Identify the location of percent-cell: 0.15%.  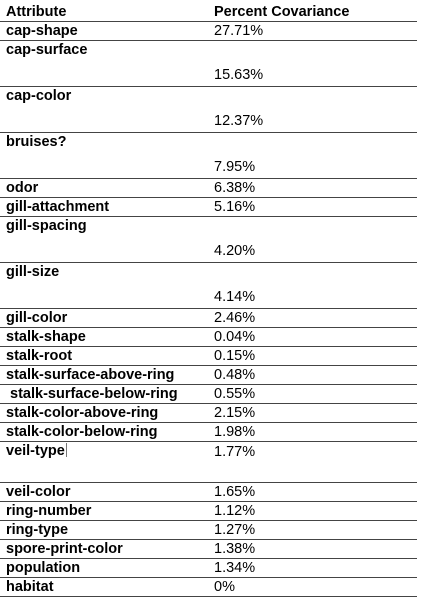
(235, 356).